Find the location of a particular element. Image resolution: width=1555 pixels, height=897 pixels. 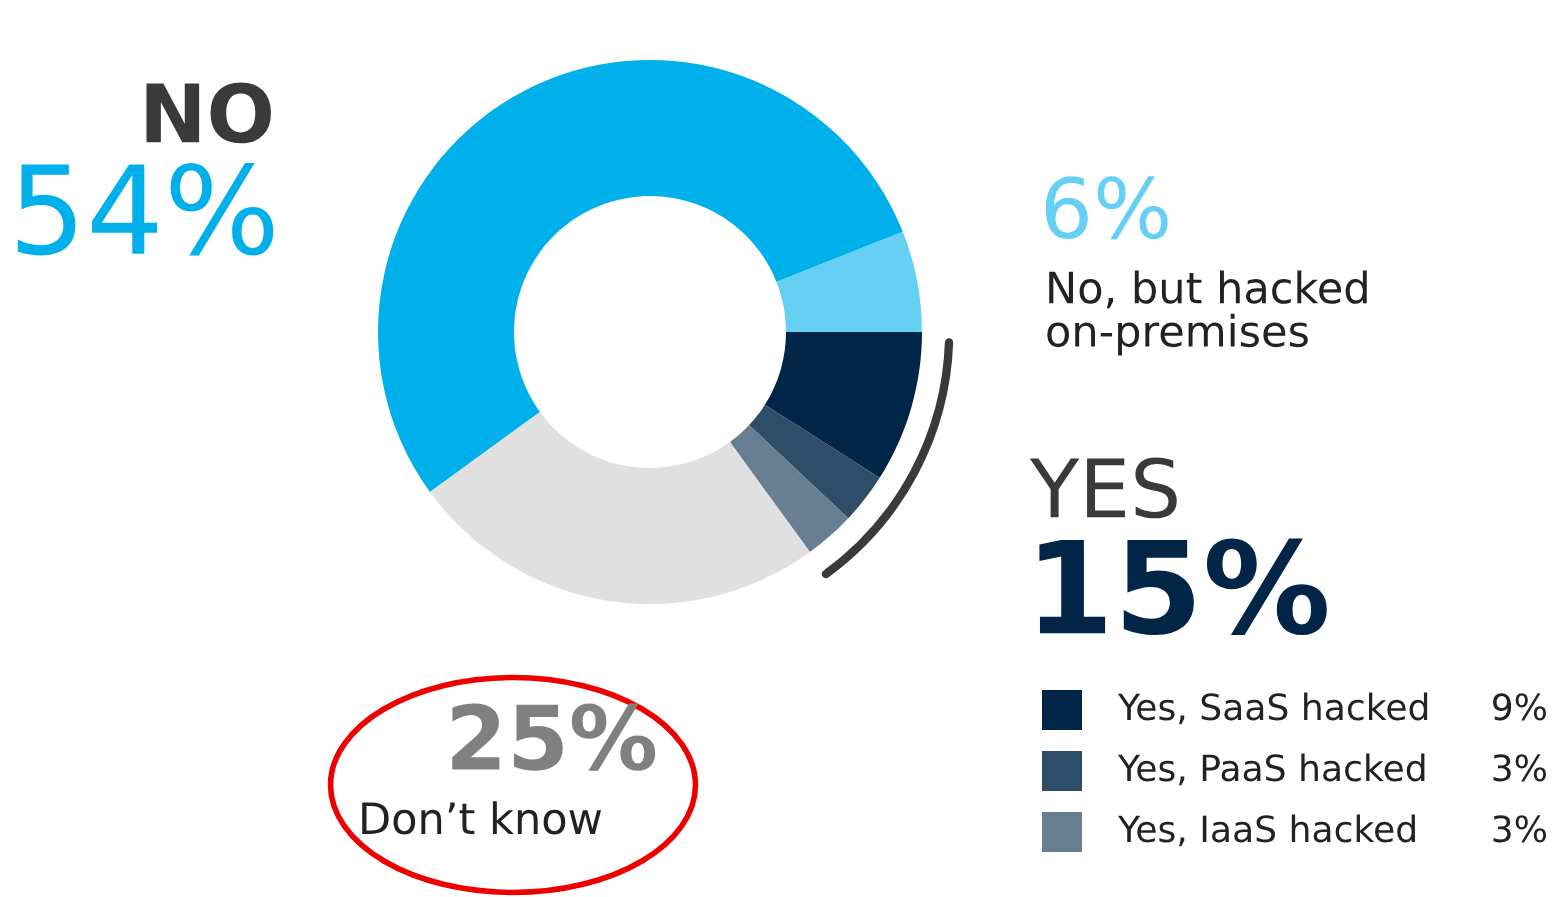

slice-label: Don’t know is located at coordinates (482, 818).